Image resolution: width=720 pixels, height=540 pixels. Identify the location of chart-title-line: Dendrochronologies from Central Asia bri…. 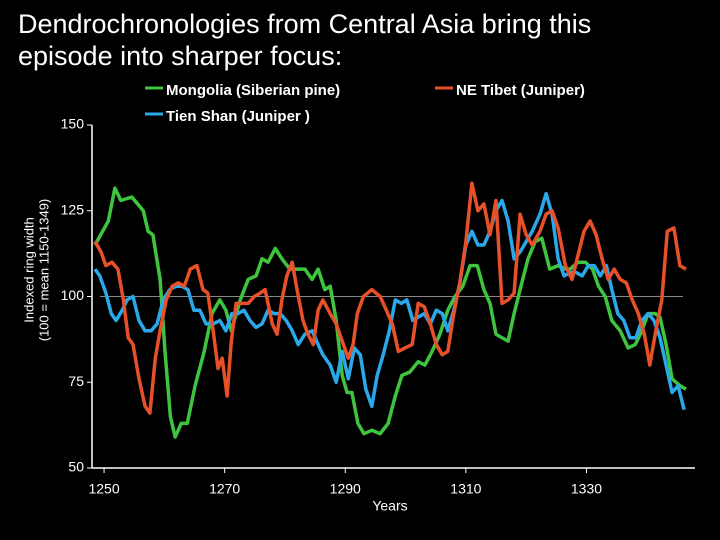
(304, 24).